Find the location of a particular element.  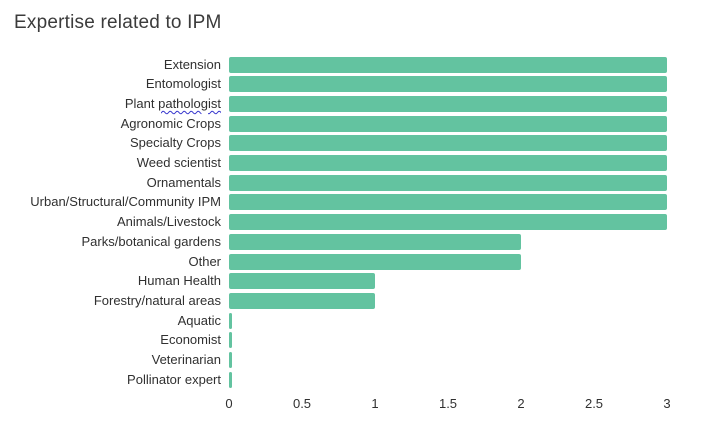

category-label: Weed scientist is located at coordinates (178, 162).